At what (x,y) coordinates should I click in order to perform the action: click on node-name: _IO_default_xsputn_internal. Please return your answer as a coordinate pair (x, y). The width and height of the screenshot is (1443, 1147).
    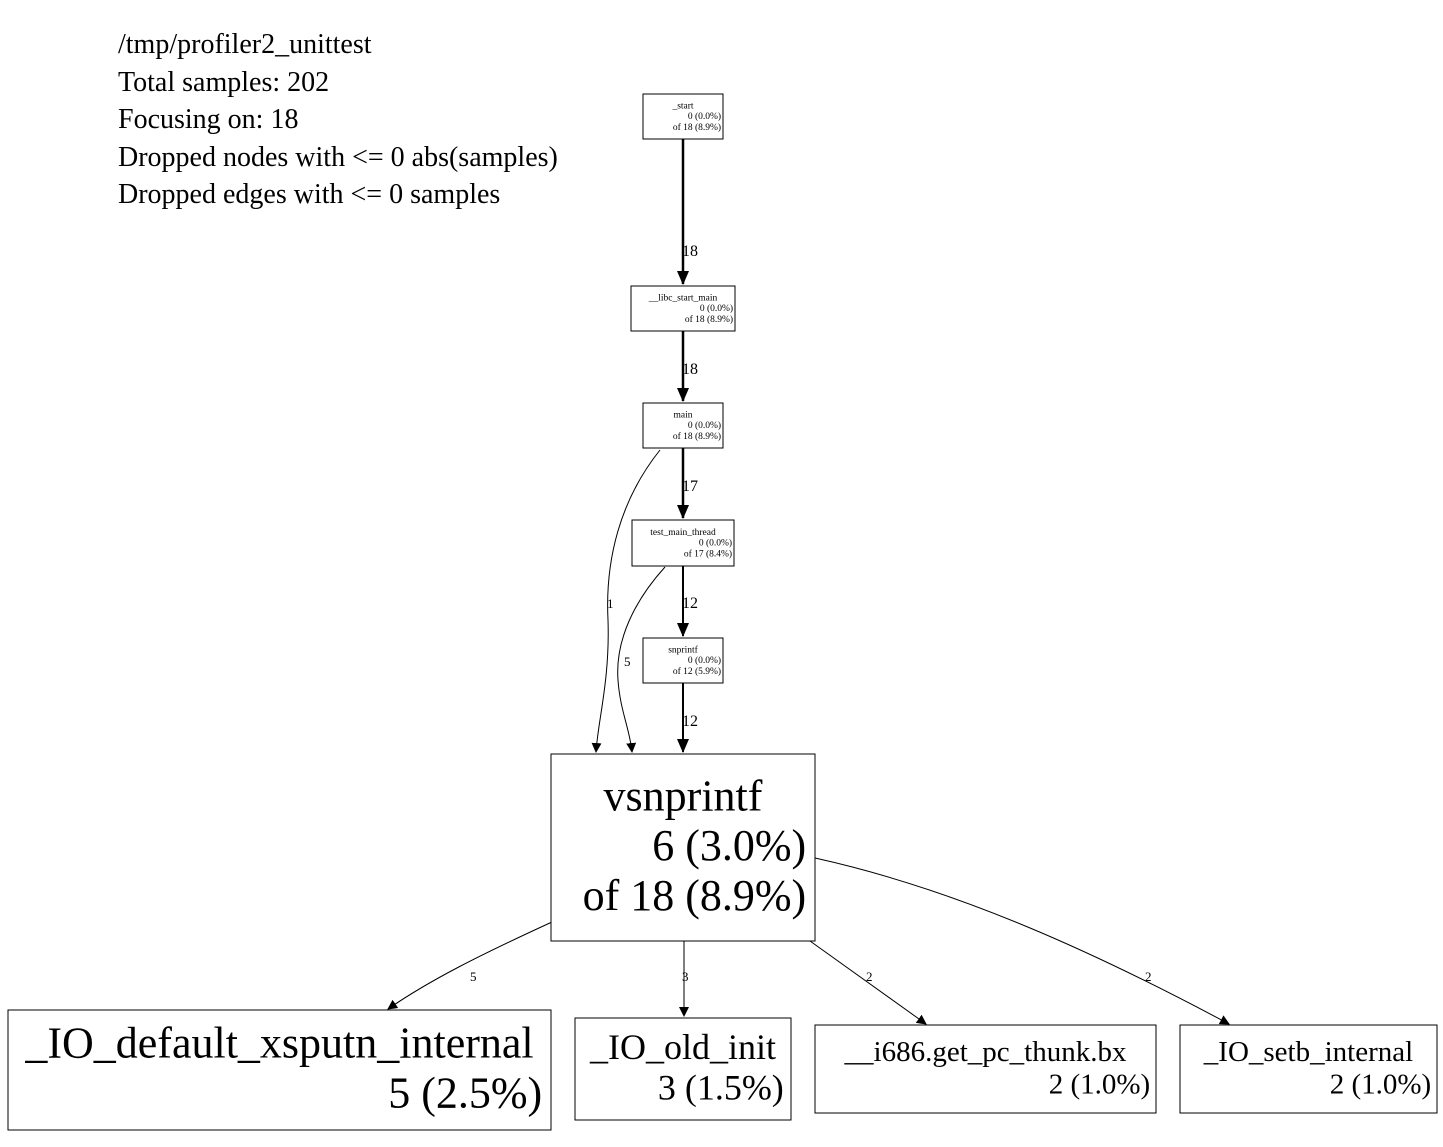
    Looking at the image, I should click on (278, 1043).